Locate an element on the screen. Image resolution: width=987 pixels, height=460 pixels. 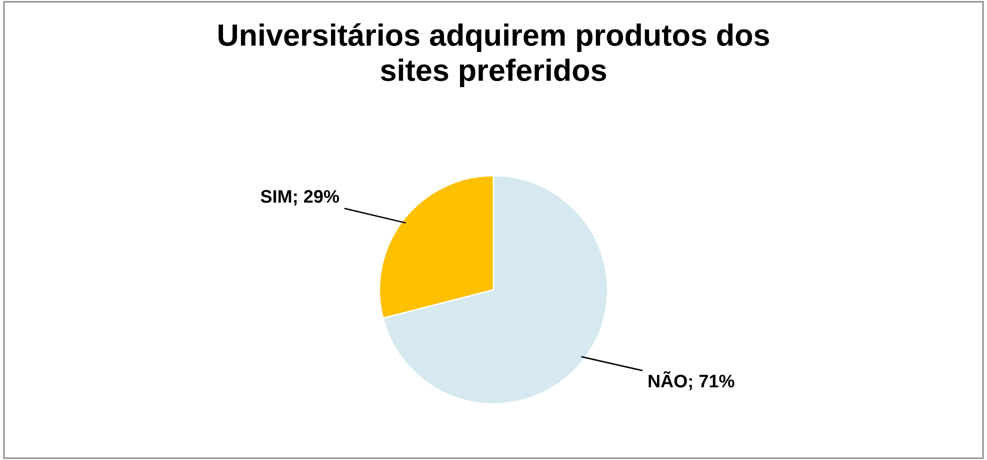
slice-label: NÃO; 71% is located at coordinates (691, 380).